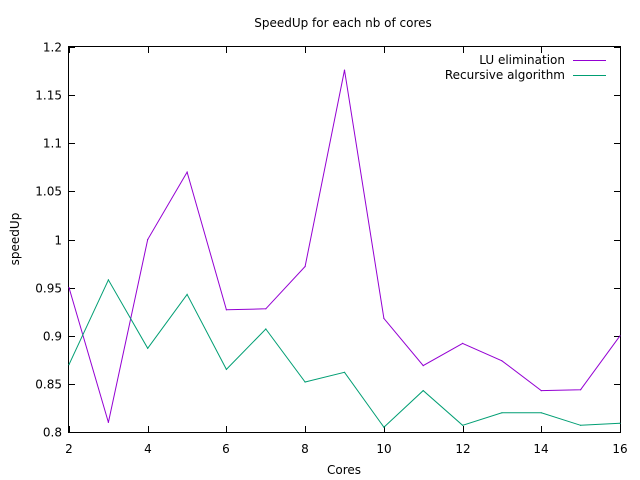  What do you see at coordinates (58, 241) in the screenshot?
I see `y-tick-label: 1` at bounding box center [58, 241].